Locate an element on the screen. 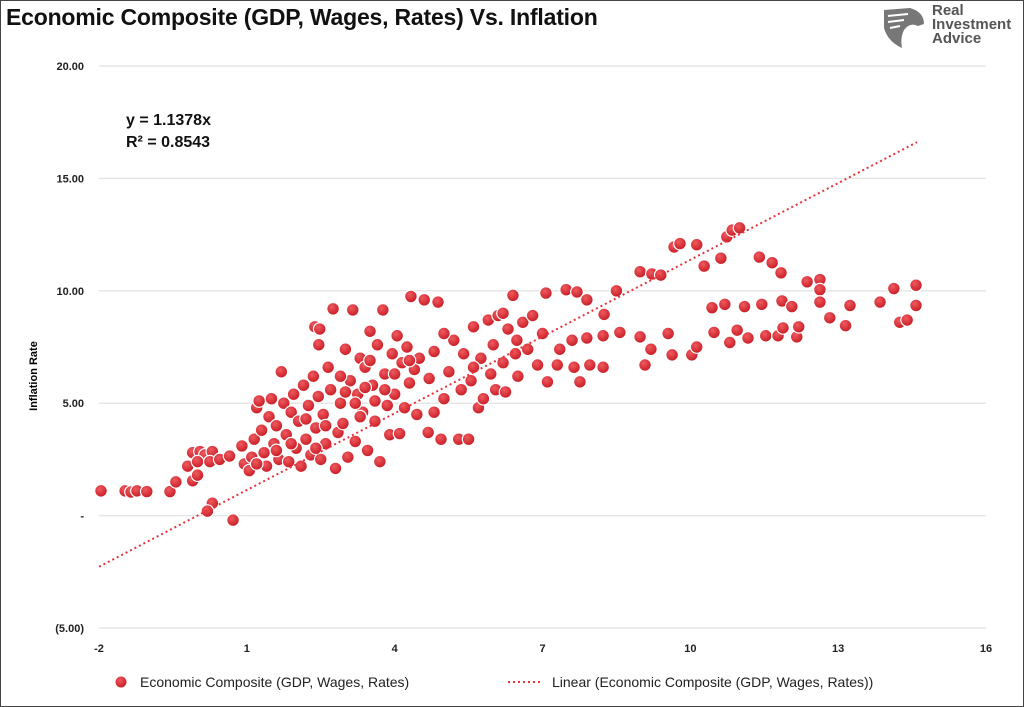 Image resolution: width=1024 pixels, height=707 pixels. x-tick-label: -2 is located at coordinates (99, 649).